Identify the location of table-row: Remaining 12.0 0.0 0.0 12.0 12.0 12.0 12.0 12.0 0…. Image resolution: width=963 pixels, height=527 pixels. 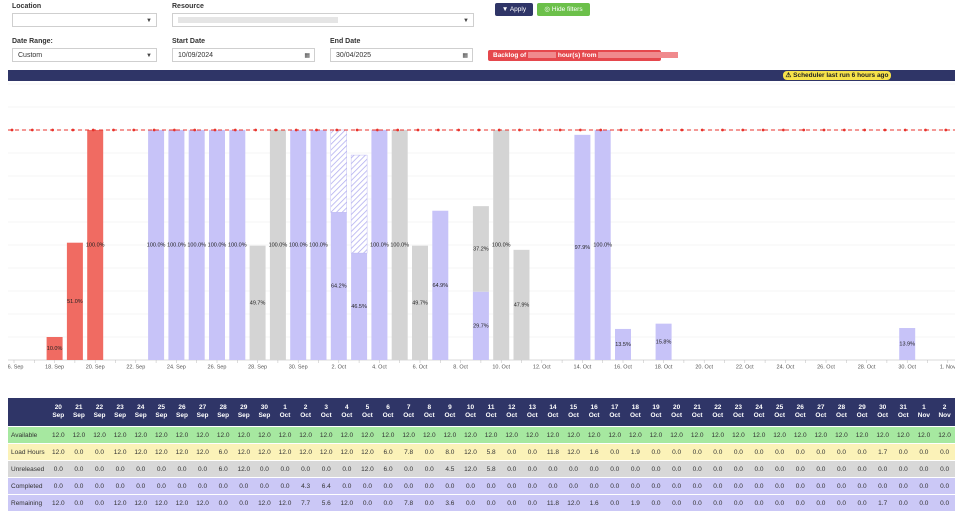
(481, 502).